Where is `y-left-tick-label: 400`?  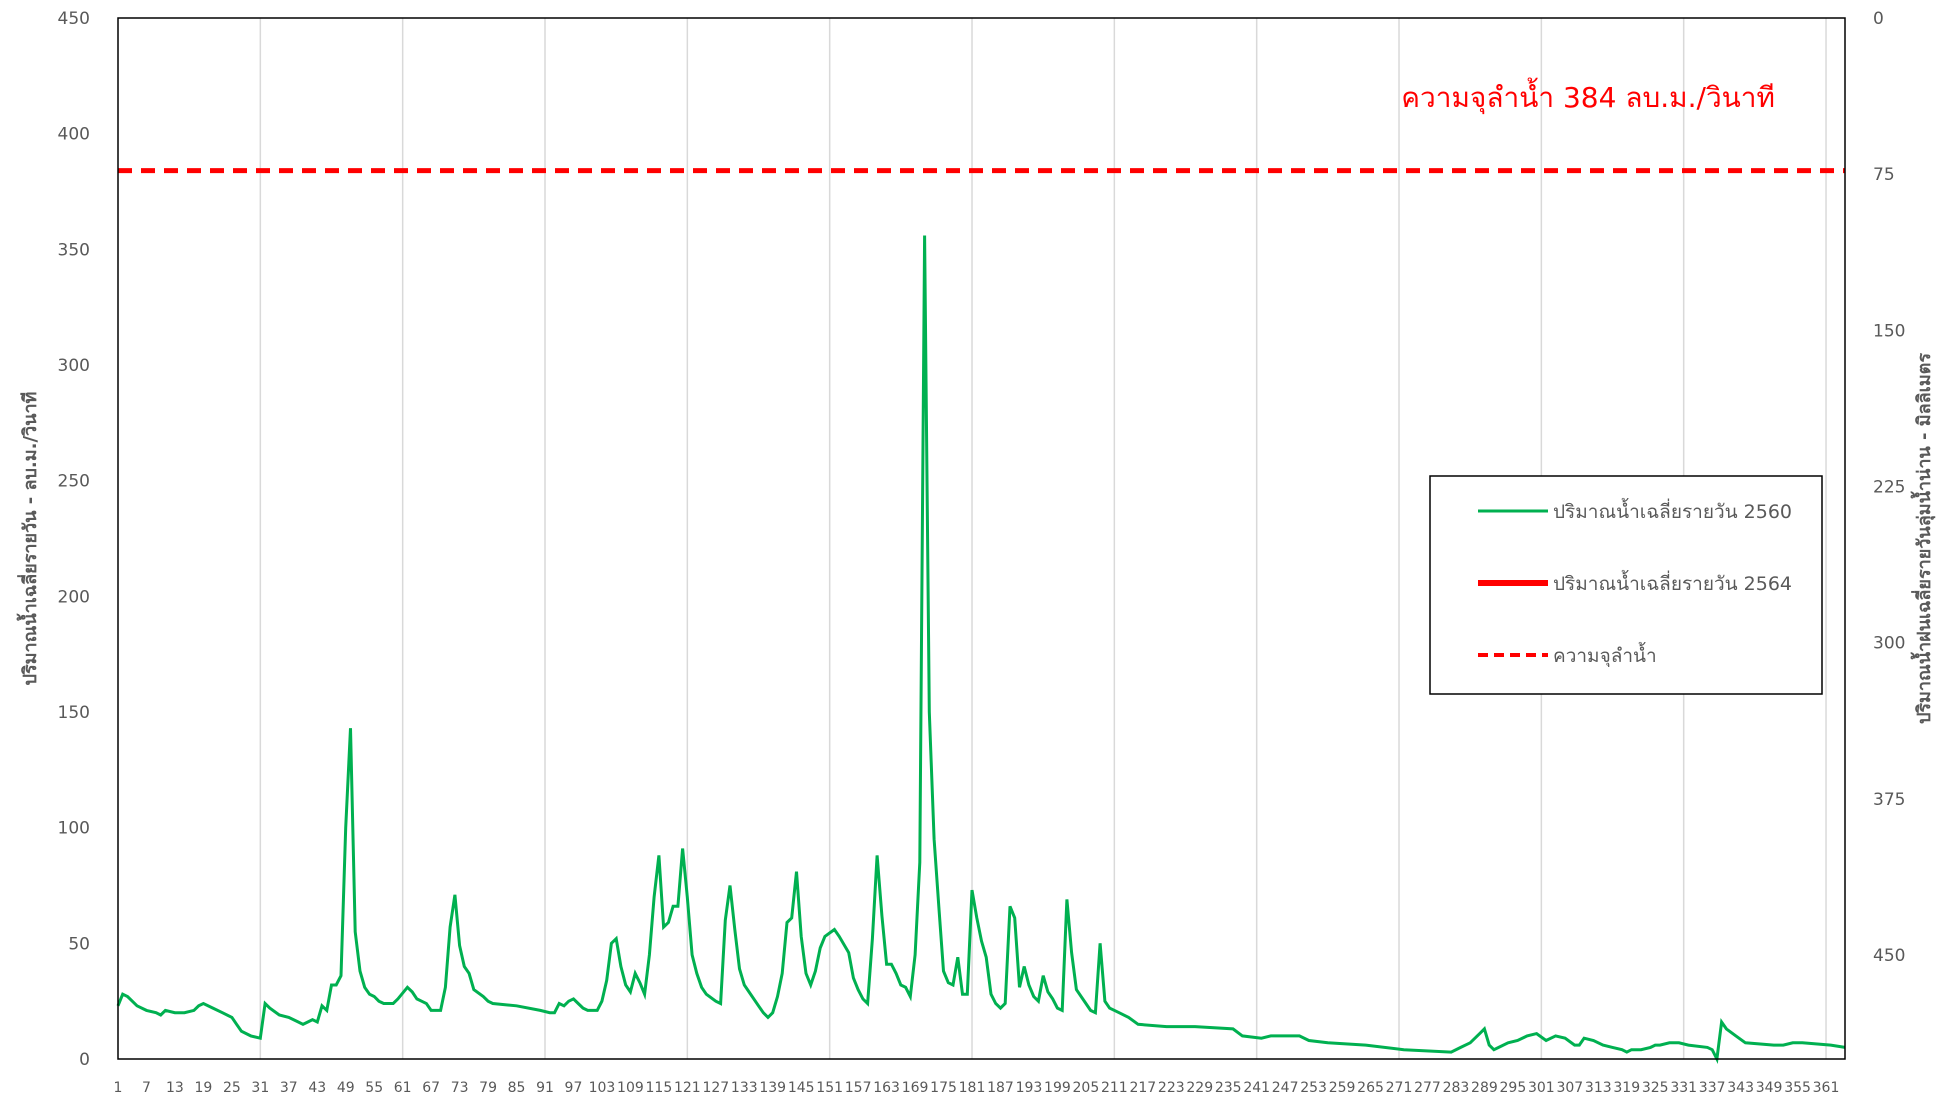 y-left-tick-label: 400 is located at coordinates (74, 135).